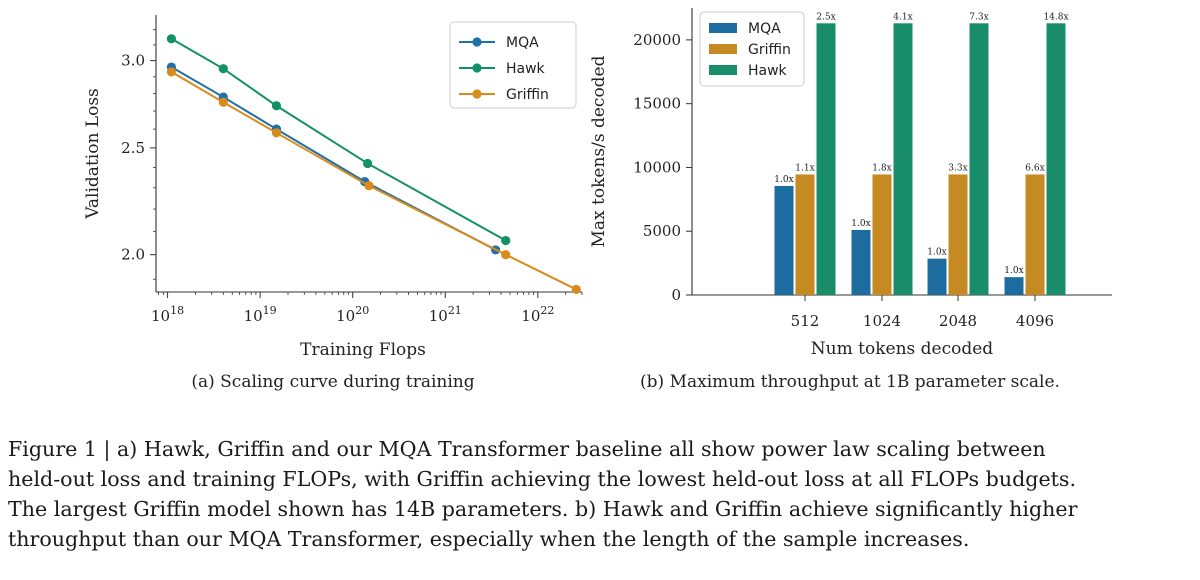 Image resolution: width=1200 pixels, height=580 pixels. I want to click on x-tick-label: 1022, so click(537, 314).